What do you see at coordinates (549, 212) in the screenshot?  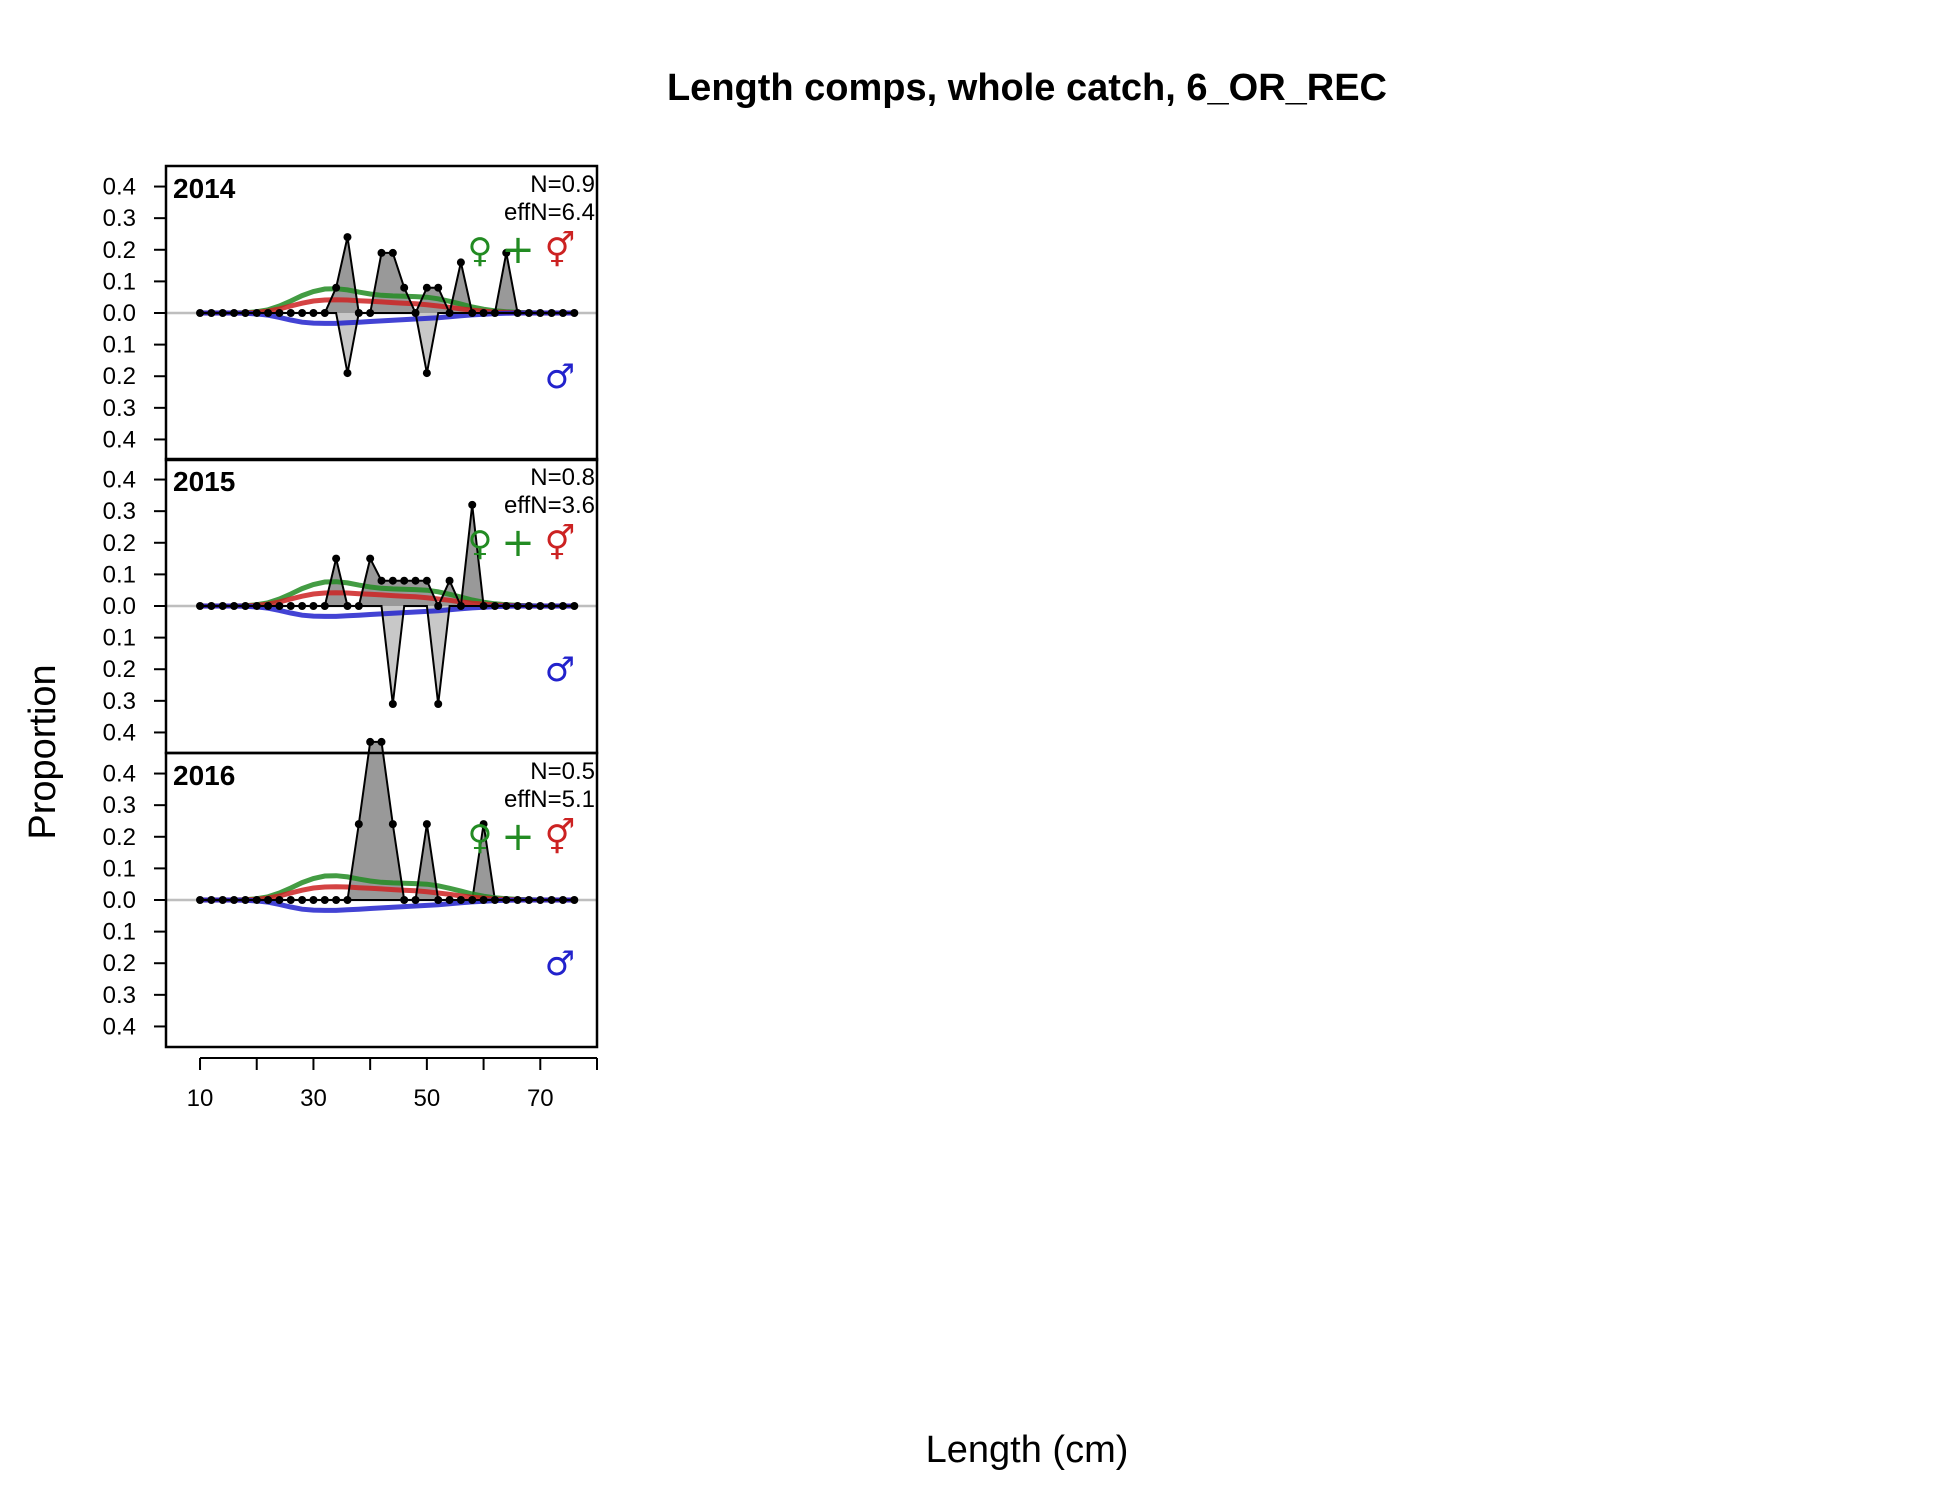 I see `effn-label: effN=6.4` at bounding box center [549, 212].